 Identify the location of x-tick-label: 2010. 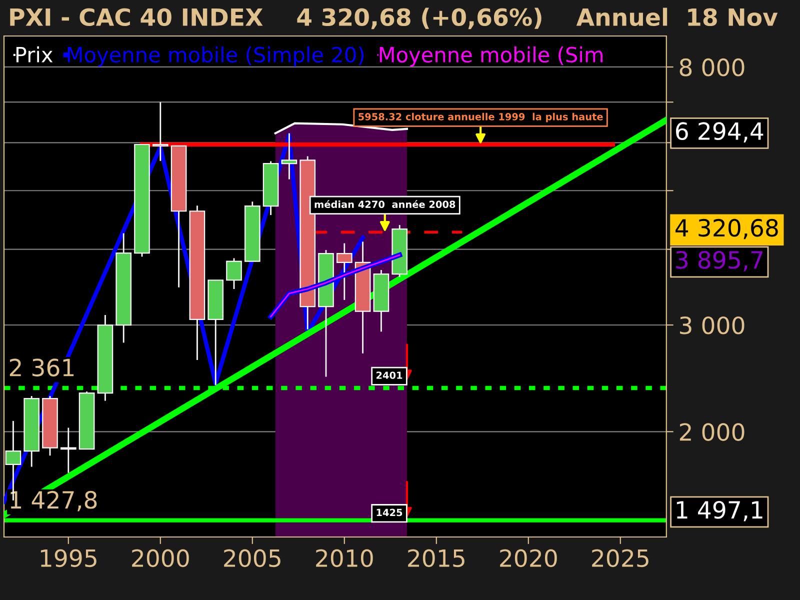
(344, 558).